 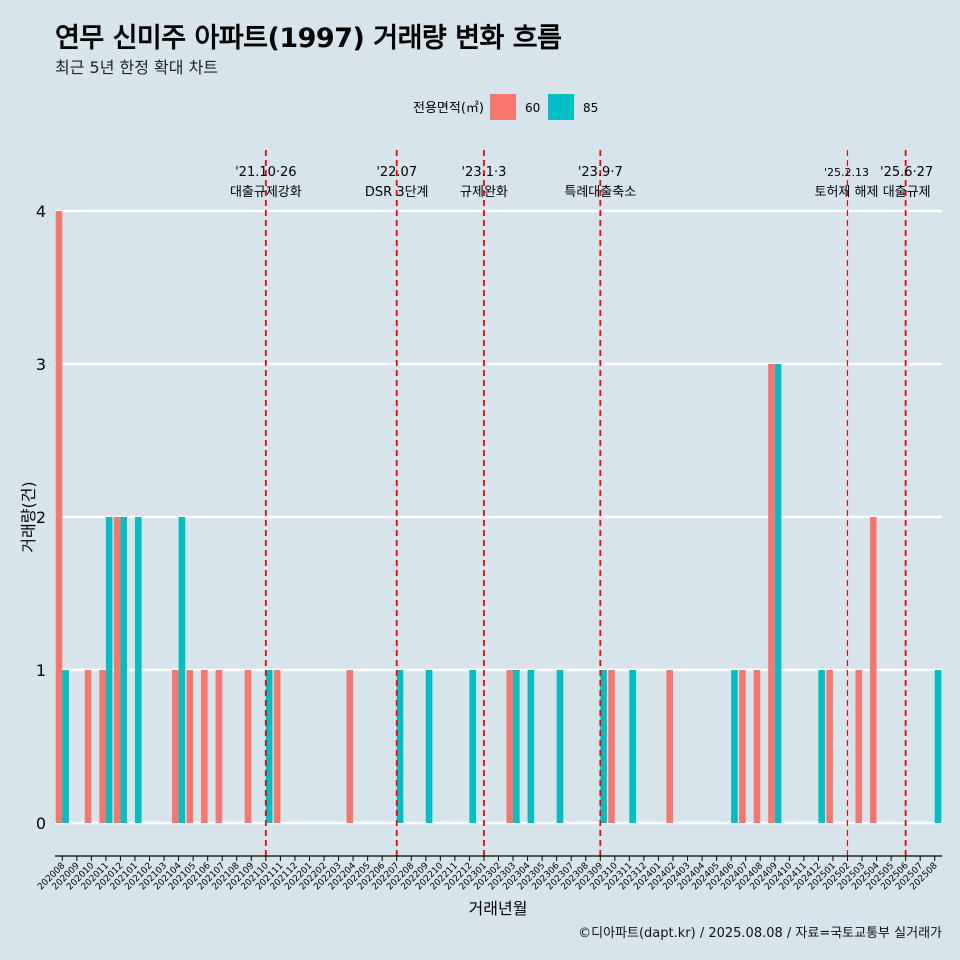 What do you see at coordinates (28, 516) in the screenshot?
I see `y-axis-title: 거래량(건)` at bounding box center [28, 516].